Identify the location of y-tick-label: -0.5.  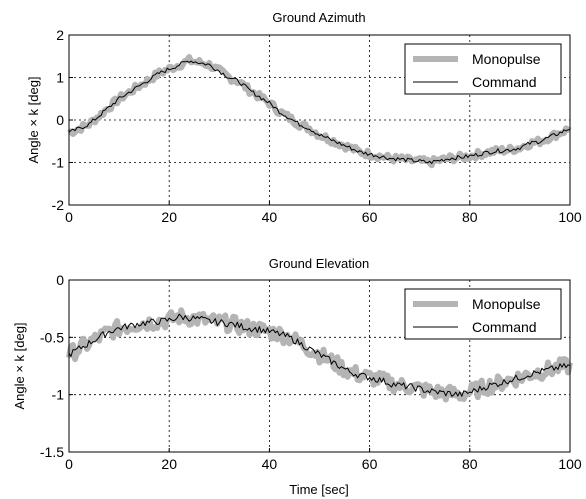
(52, 337).